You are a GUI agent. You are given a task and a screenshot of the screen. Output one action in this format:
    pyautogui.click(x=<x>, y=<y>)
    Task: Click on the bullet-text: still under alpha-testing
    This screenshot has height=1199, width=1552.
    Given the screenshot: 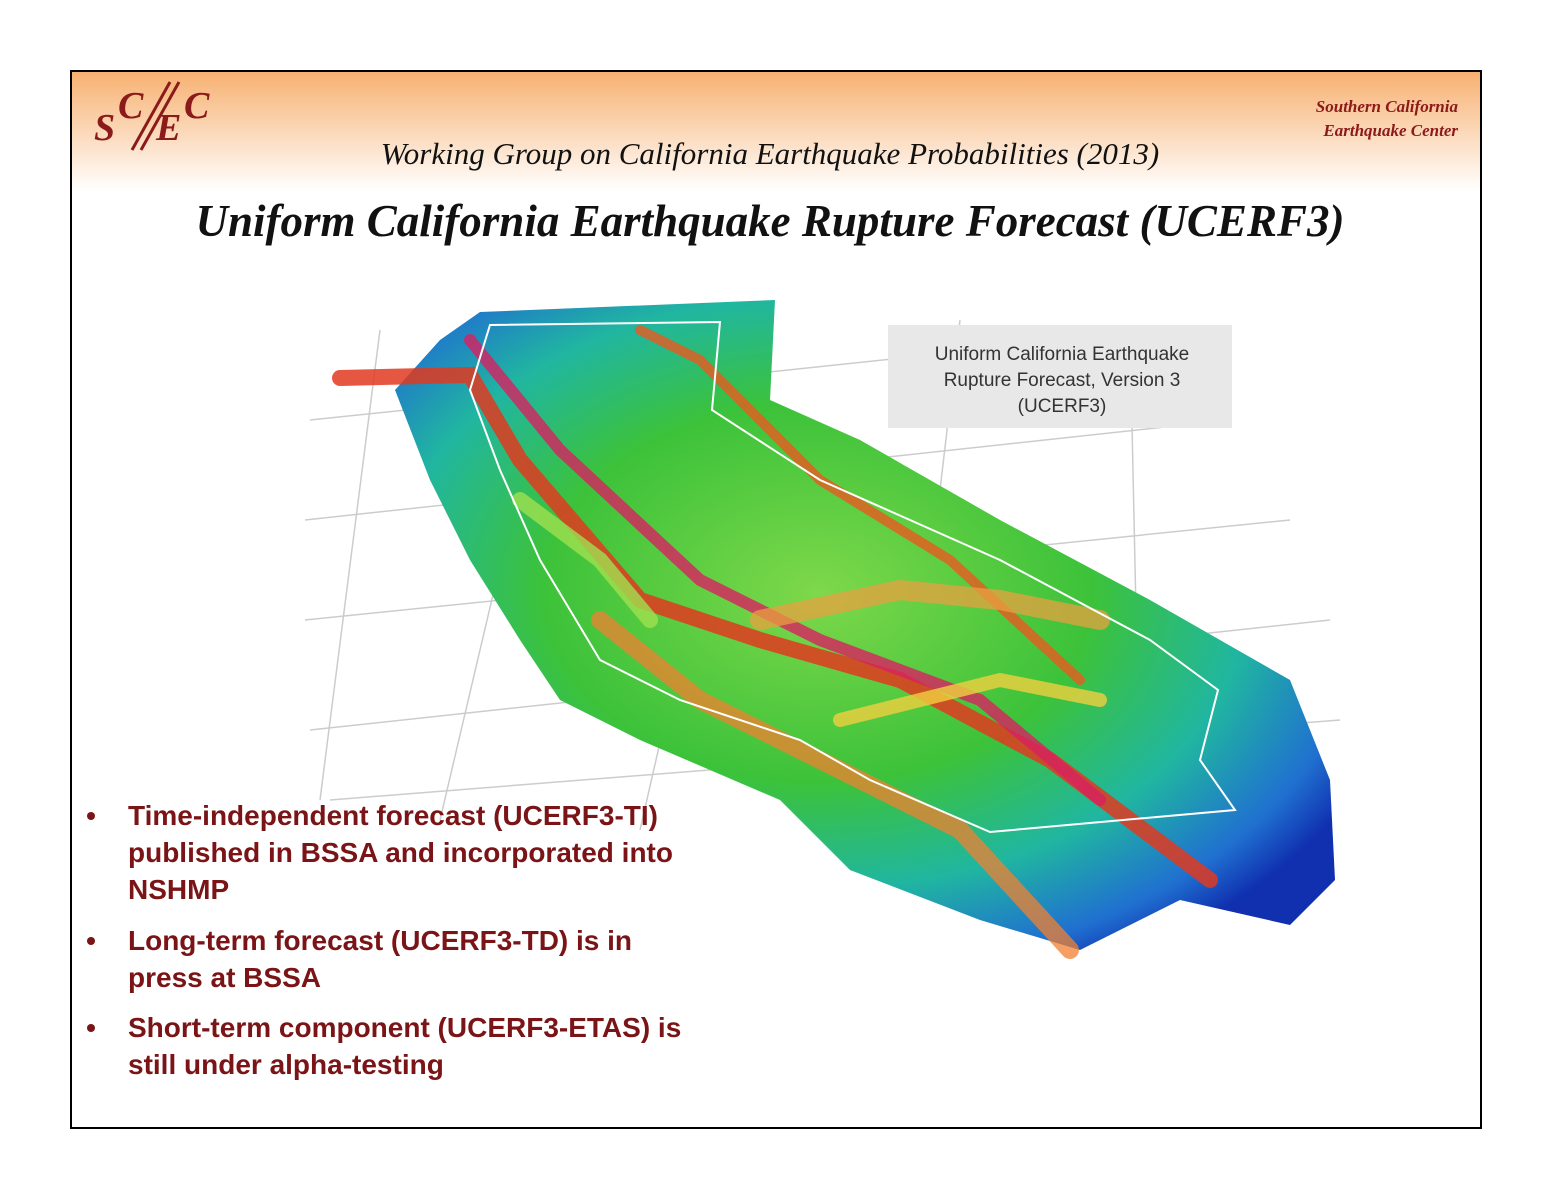 What is the action you would take?
    pyautogui.click(x=286, y=1064)
    